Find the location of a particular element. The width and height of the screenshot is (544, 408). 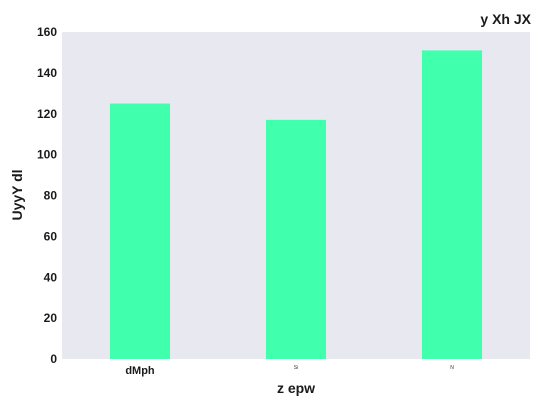

bar-n is located at coordinates (452, 205).